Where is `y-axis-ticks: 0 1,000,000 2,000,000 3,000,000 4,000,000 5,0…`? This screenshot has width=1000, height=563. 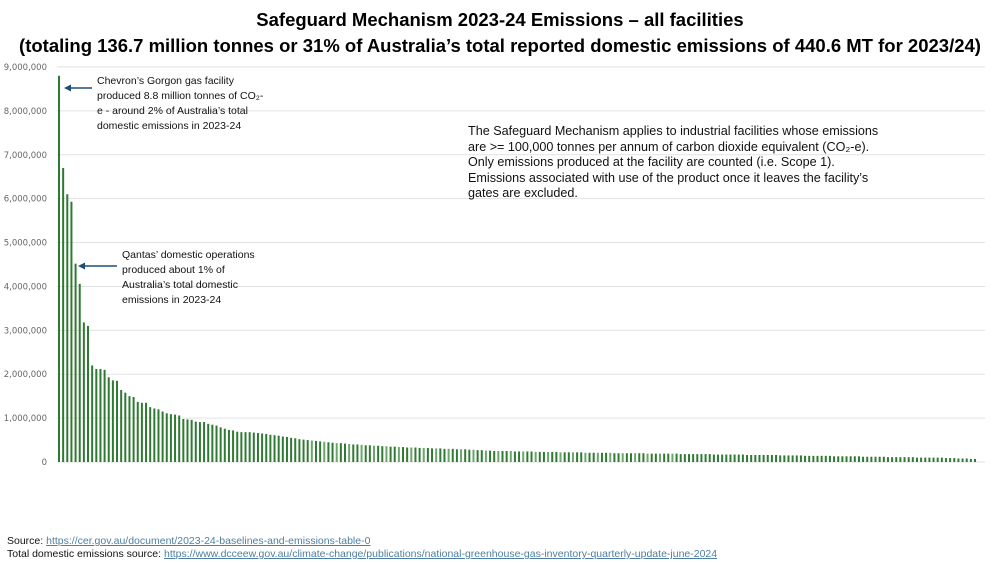
y-axis-ticks: 0 1,000,000 2,000,000 3,000,000 4,000,000 5,0… is located at coordinates (25, 265).